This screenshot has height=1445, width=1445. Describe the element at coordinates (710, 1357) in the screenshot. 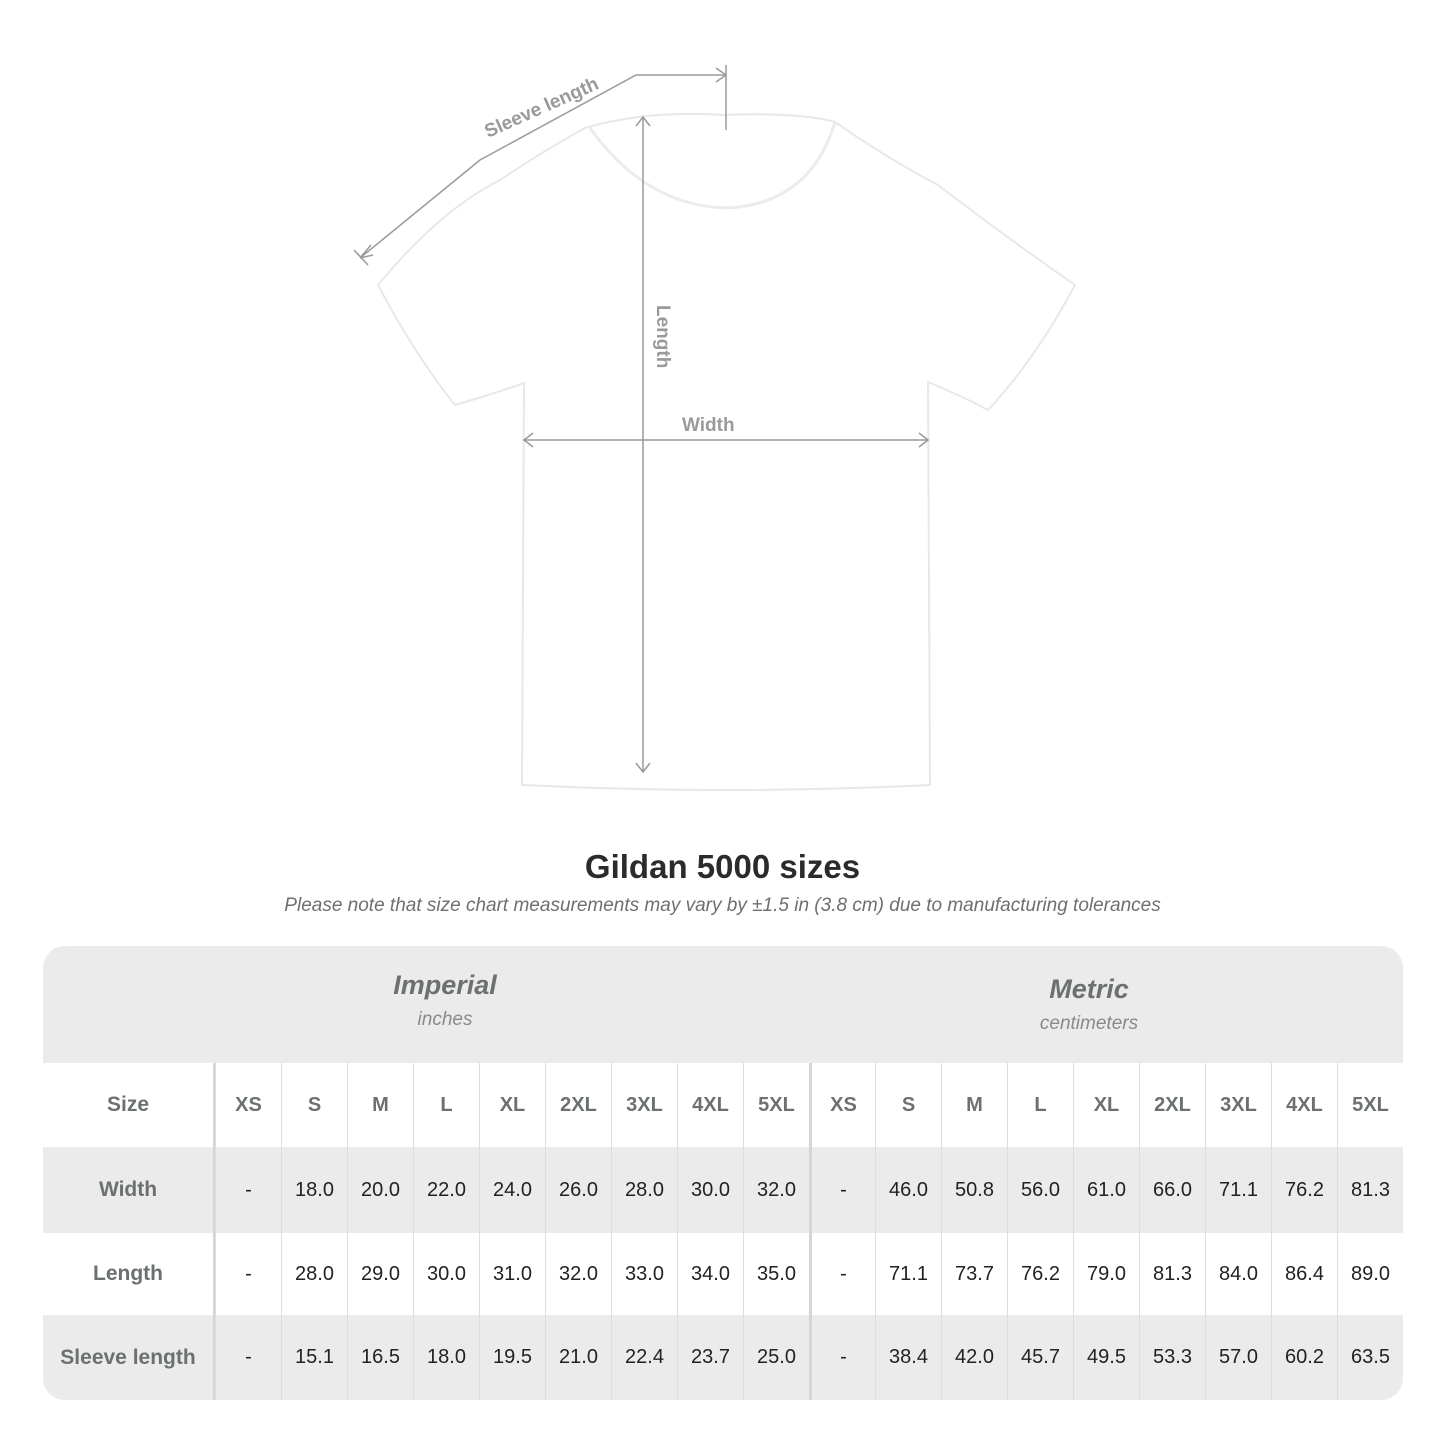

I see `value-cell: 23.7` at that location.